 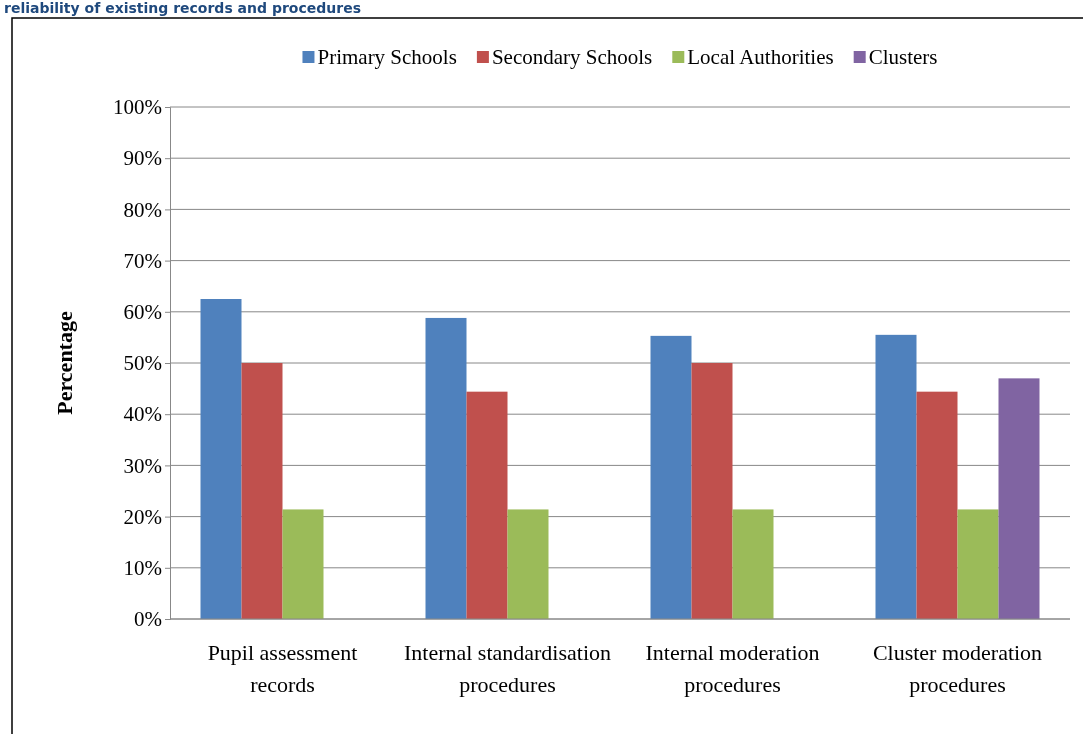 What do you see at coordinates (142, 414) in the screenshot?
I see `y-tick-label: 40%` at bounding box center [142, 414].